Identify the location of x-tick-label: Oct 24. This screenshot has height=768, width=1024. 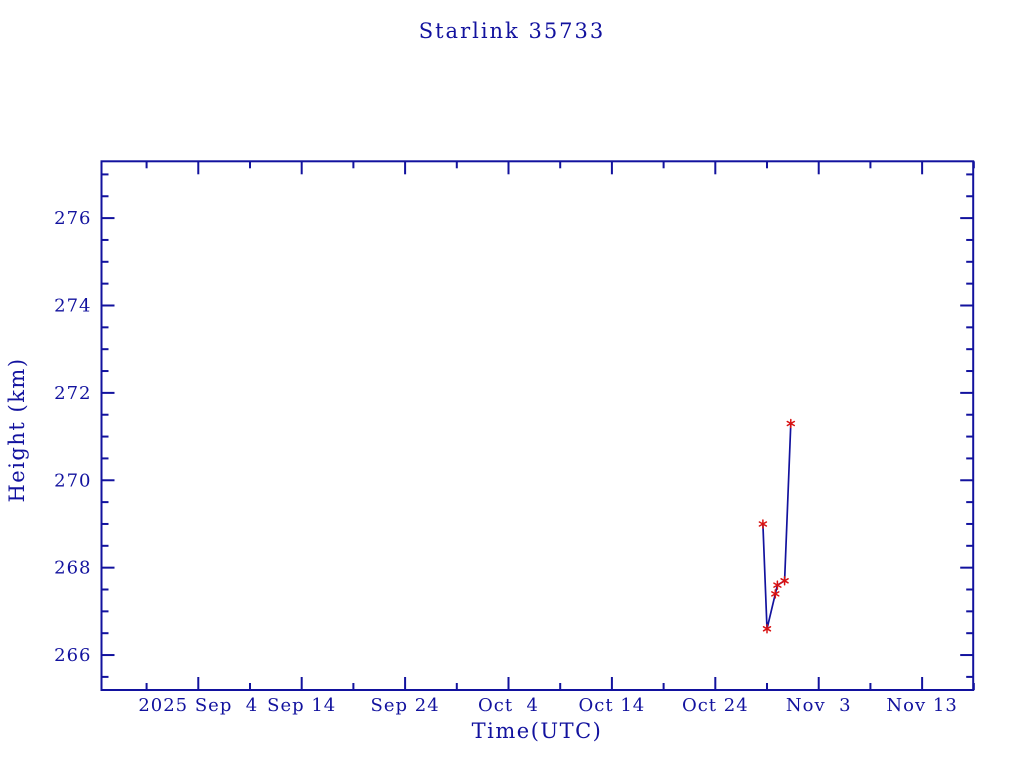
(715, 705).